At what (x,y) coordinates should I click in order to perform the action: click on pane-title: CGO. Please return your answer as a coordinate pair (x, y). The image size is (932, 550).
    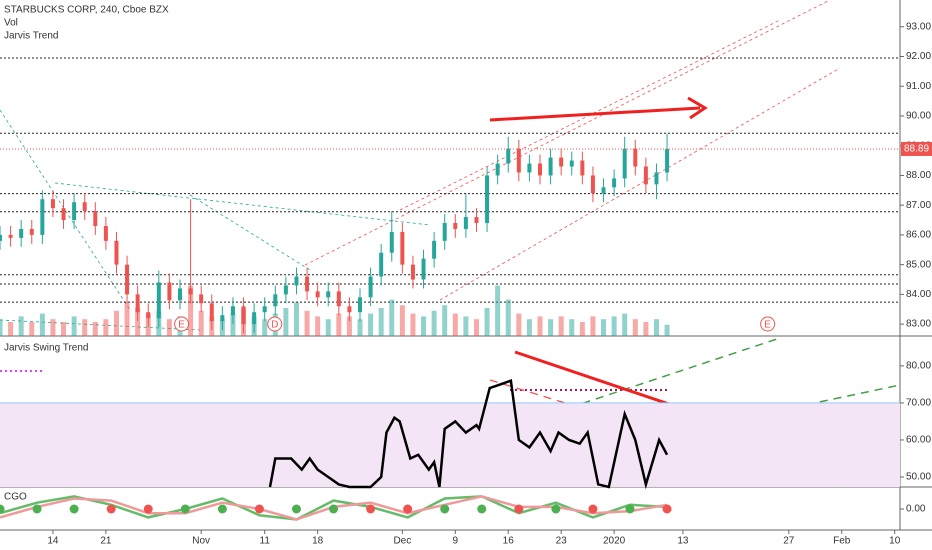
    Looking at the image, I should click on (15, 497).